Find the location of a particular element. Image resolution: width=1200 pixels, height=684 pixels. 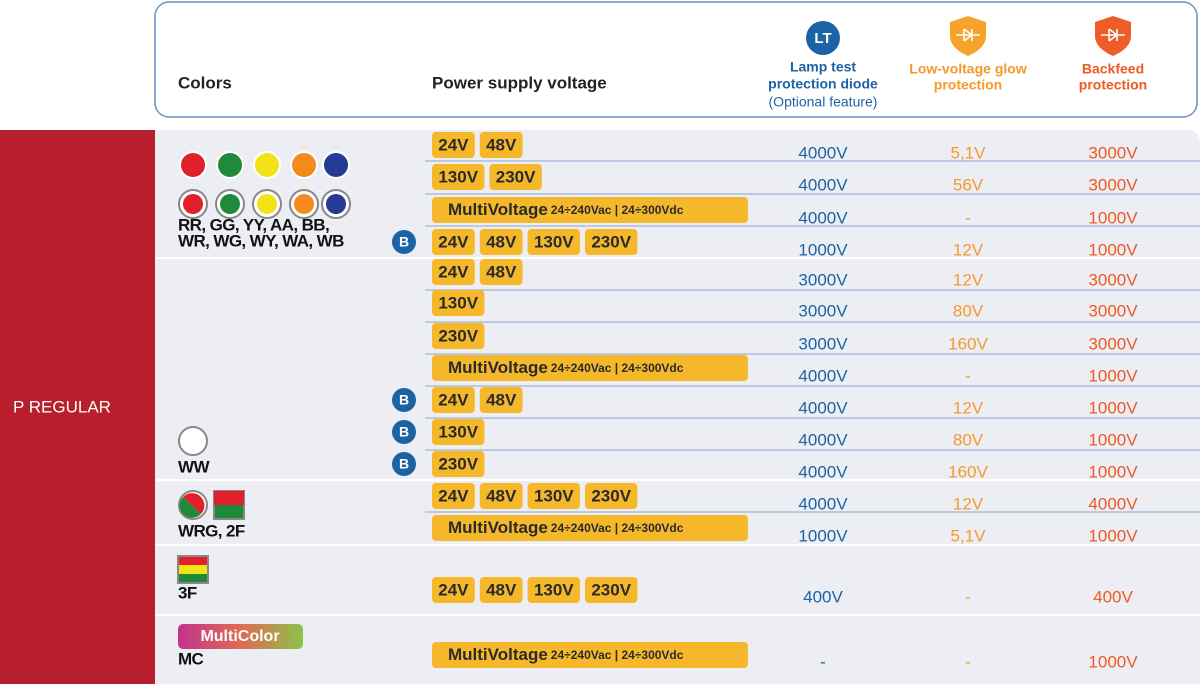

glow-value: 56V is located at coordinates (968, 184).